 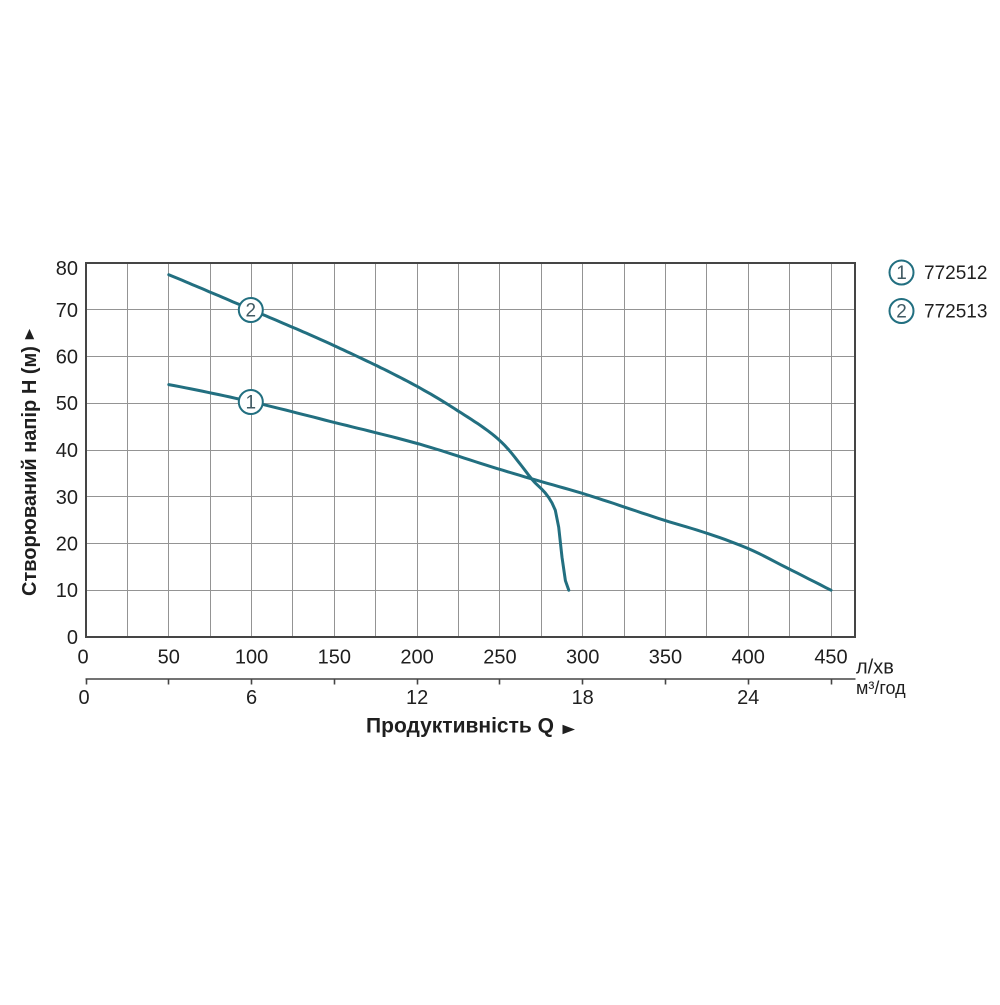 What do you see at coordinates (748, 698) in the screenshot?
I see `svg-text: 24` at bounding box center [748, 698].